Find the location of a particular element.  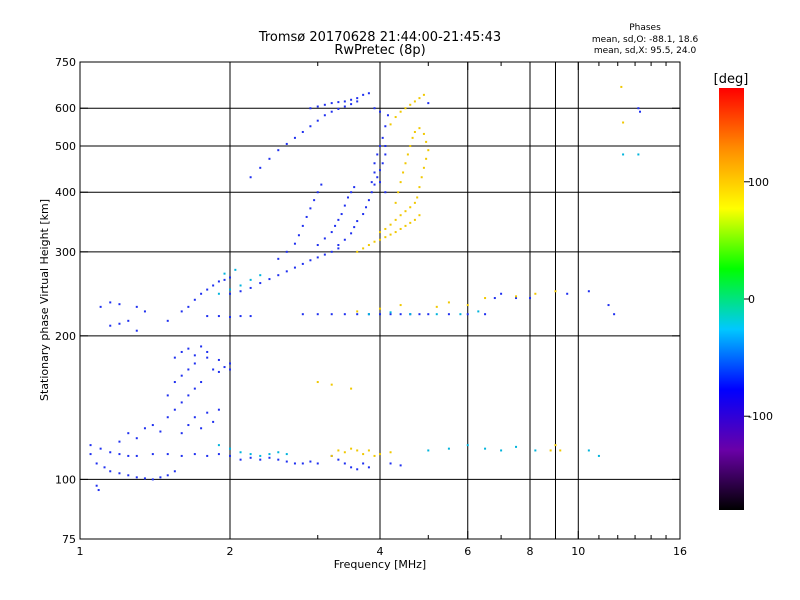

colorbar-tick-label: 0 is located at coordinates (751, 299).